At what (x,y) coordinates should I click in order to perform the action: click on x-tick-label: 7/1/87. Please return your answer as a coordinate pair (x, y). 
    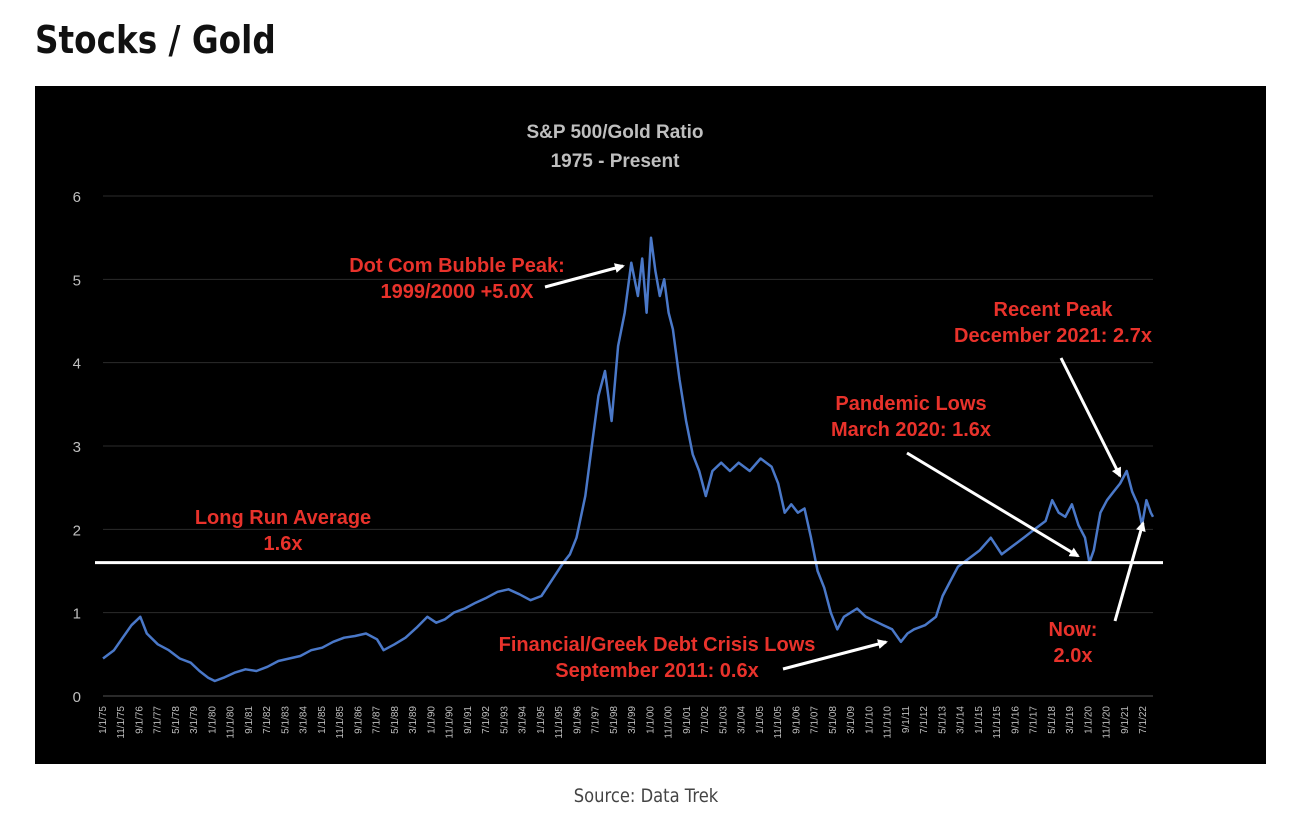
    Looking at the image, I should click on (377, 720).